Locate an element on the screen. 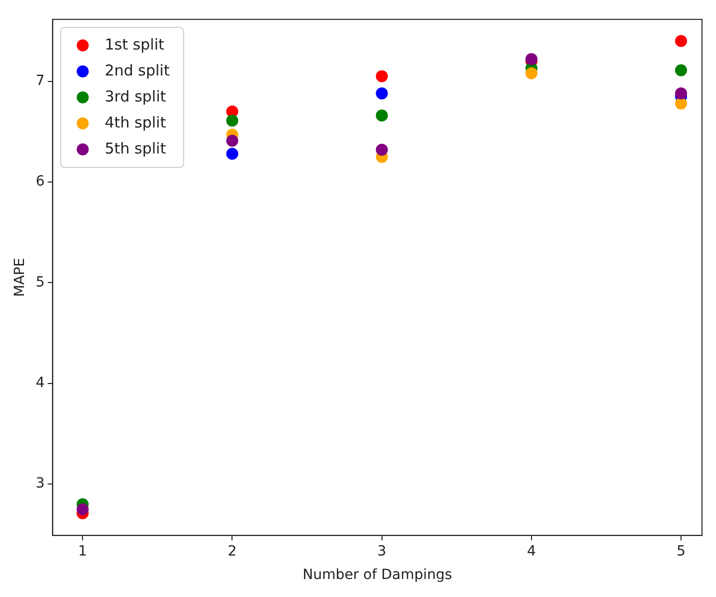 The image size is (716, 597). legend-label: 5th split is located at coordinates (135, 148).